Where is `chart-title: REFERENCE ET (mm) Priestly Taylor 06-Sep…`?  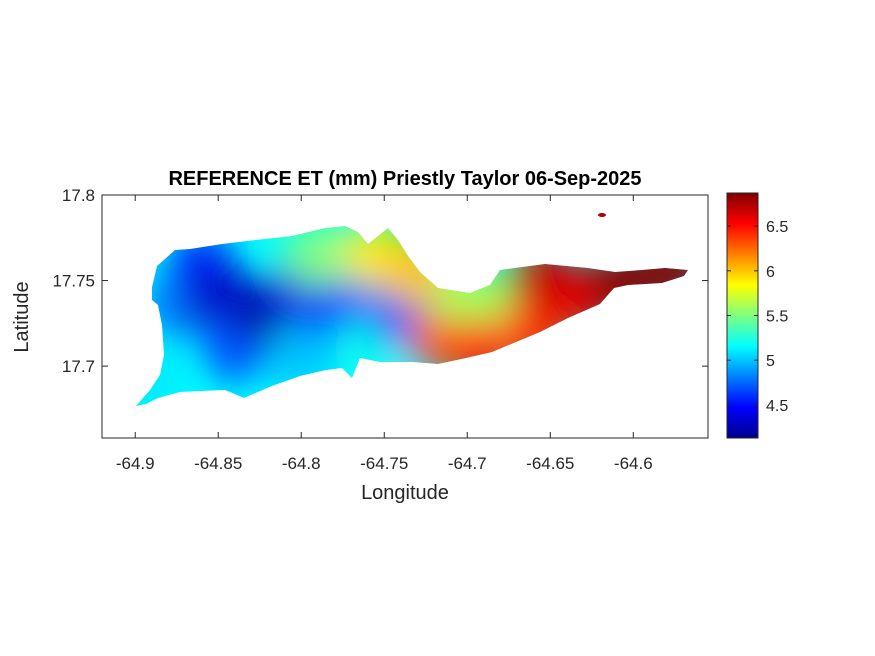
chart-title: REFERENCE ET (mm) Priestly Taylor 06-Sep… is located at coordinates (404, 179).